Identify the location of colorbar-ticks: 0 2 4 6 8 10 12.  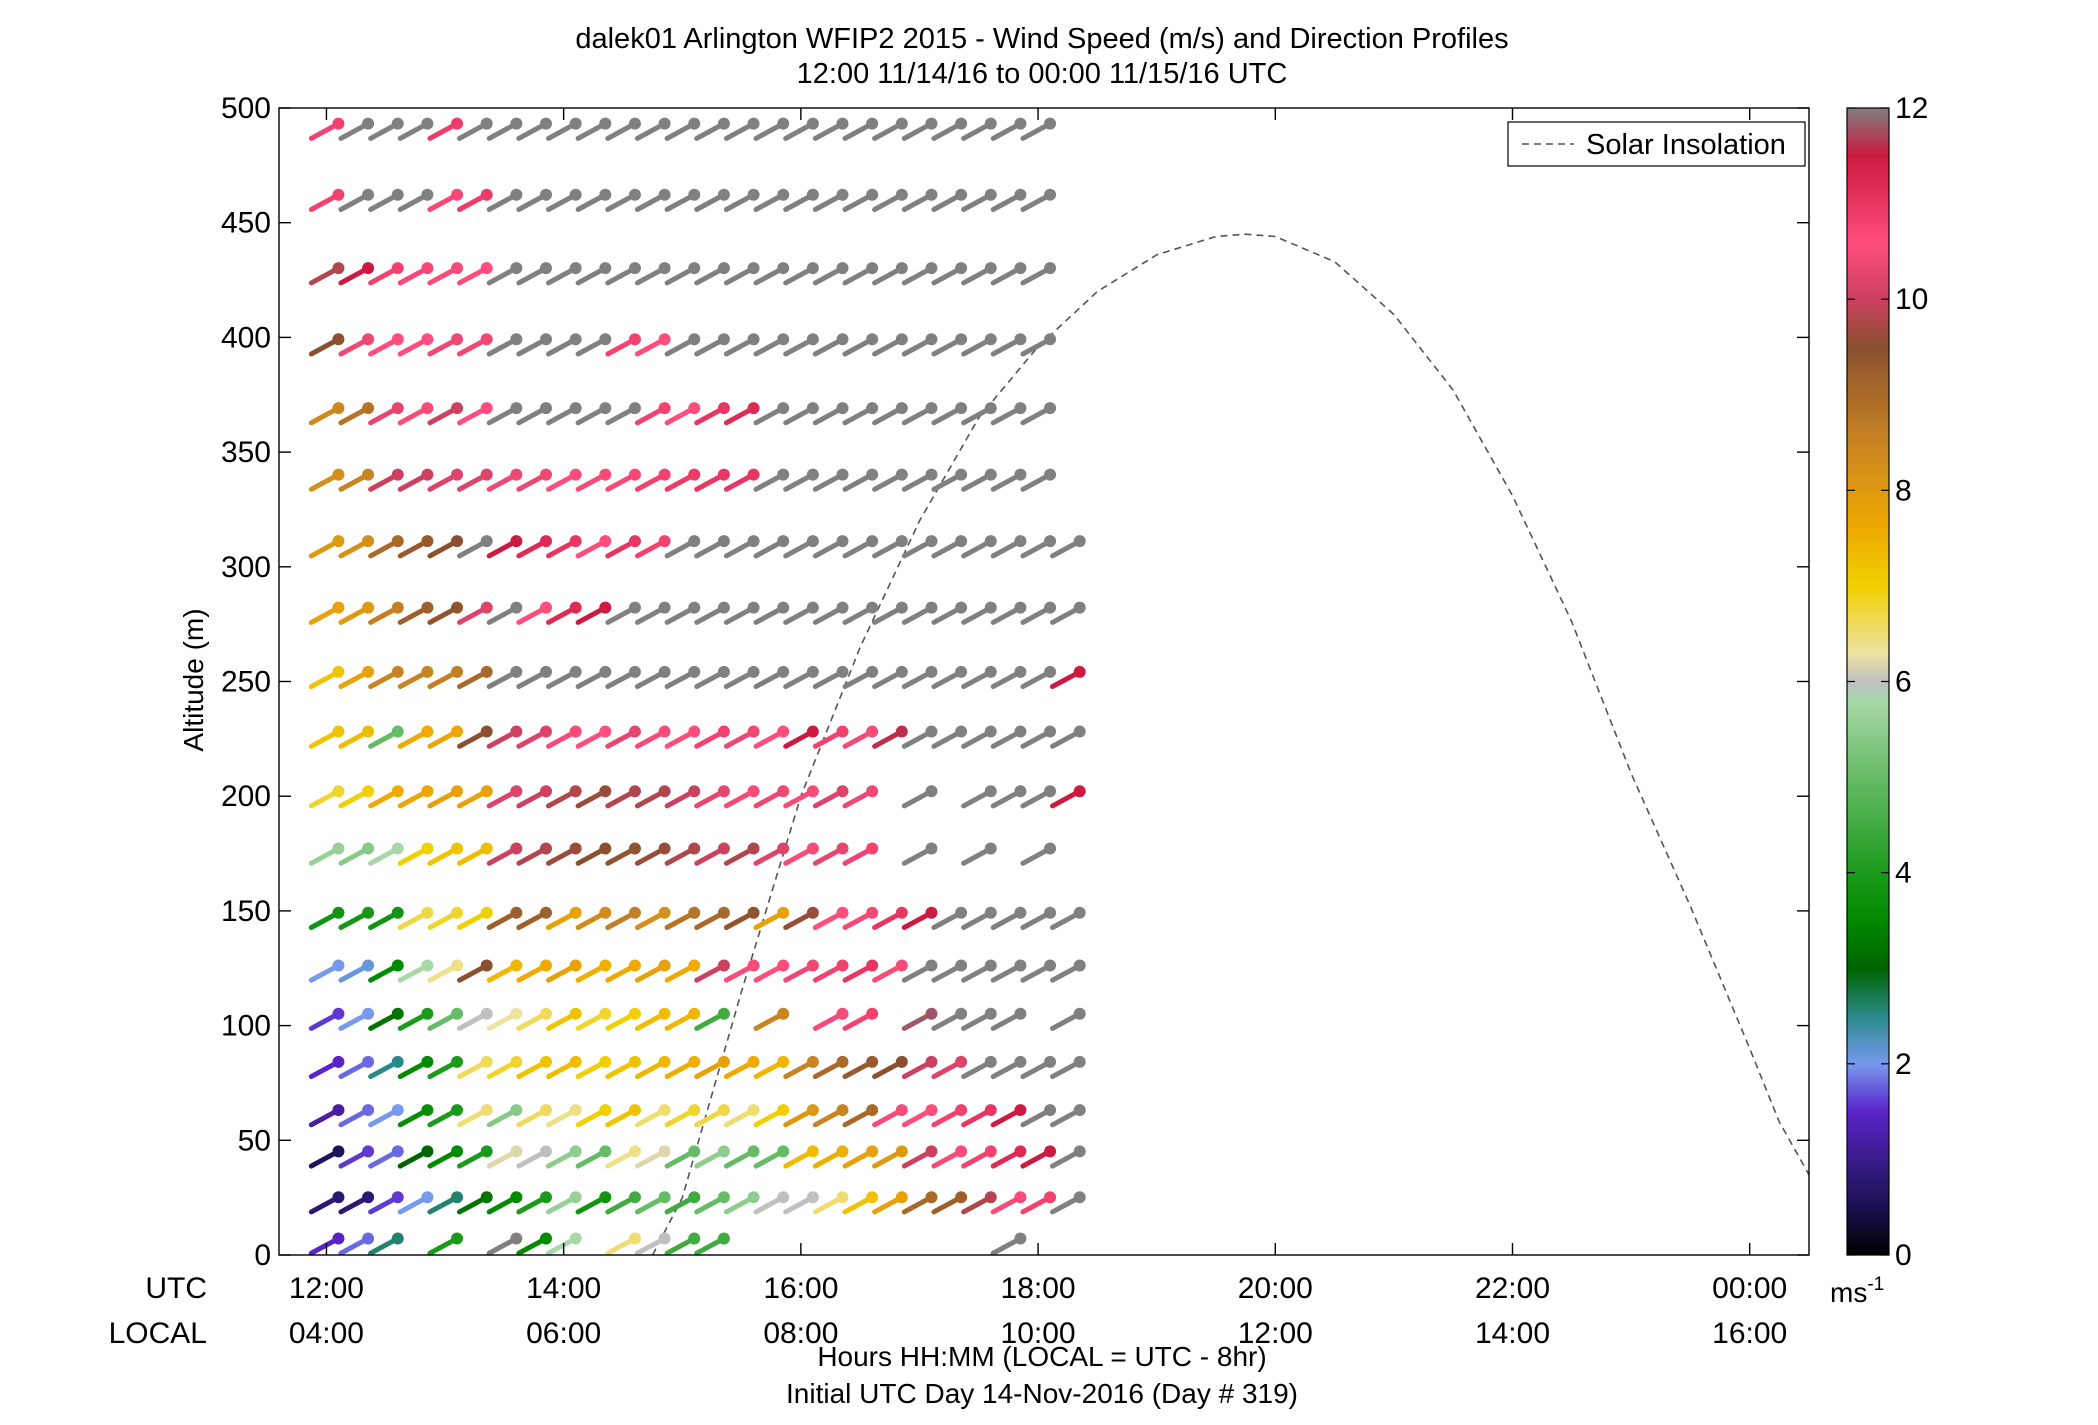
(1887, 682).